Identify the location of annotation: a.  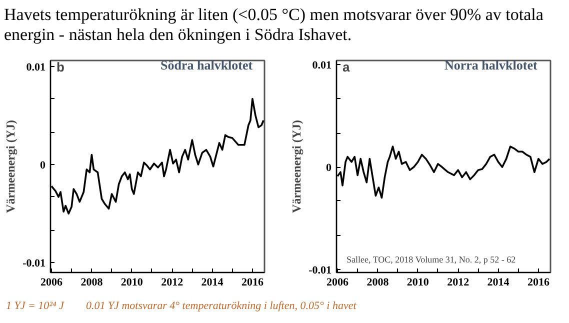
(346, 67).